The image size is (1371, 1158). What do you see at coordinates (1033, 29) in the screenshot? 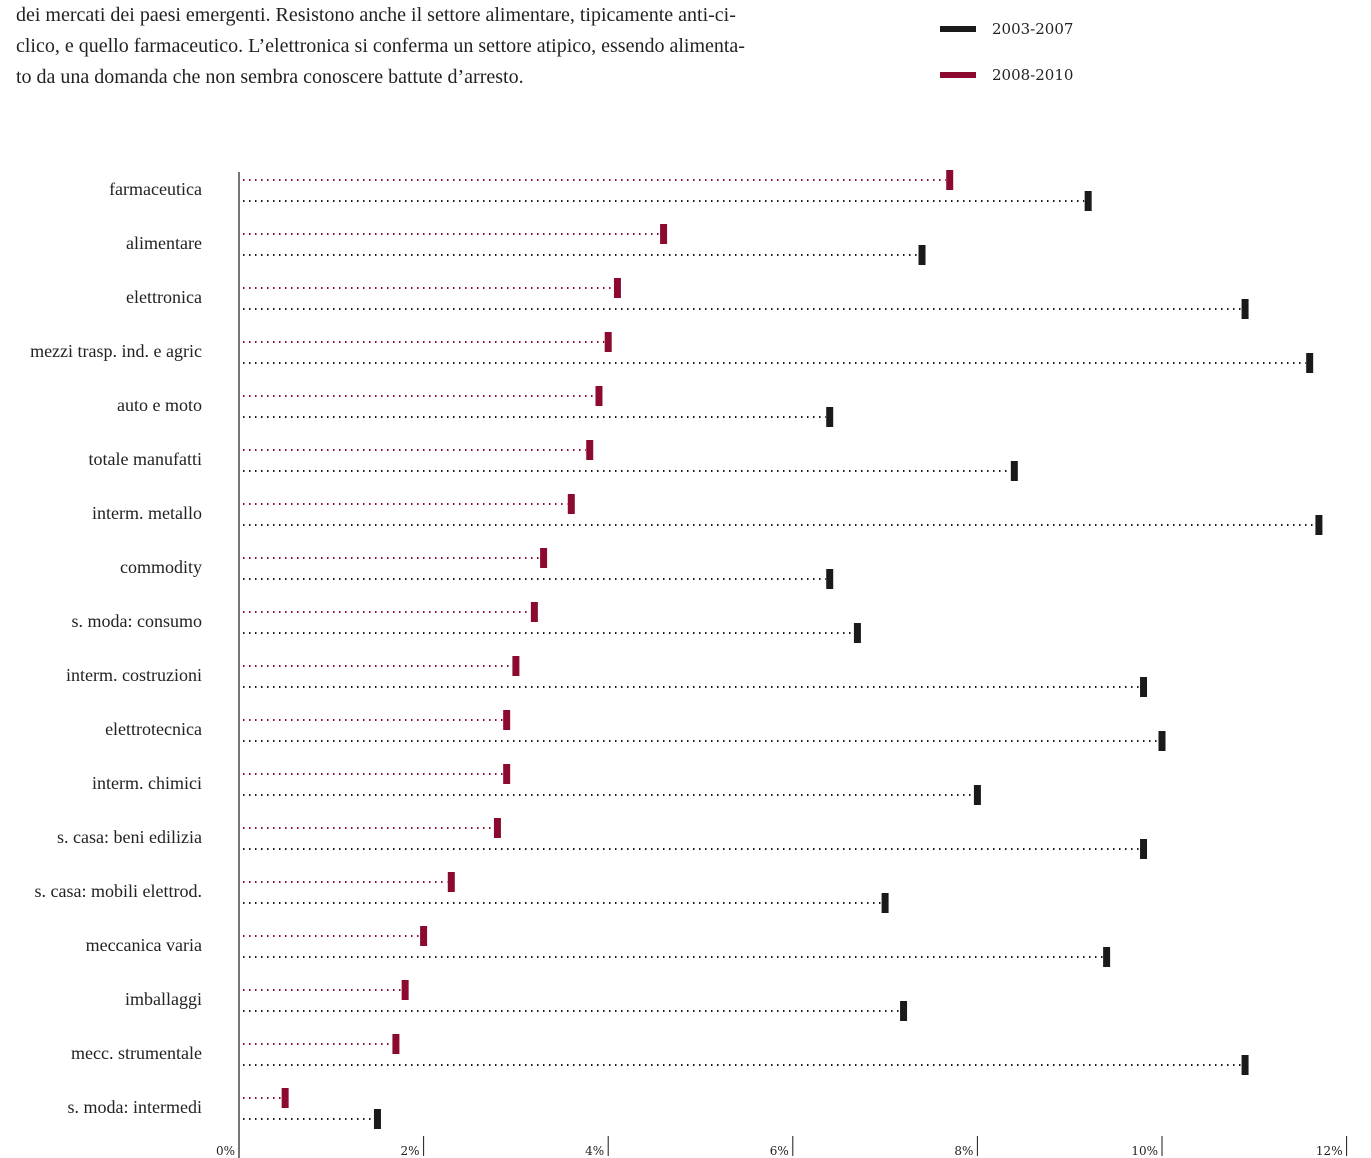
I see `legend-label-2003-2007: 2003-2007` at bounding box center [1033, 29].